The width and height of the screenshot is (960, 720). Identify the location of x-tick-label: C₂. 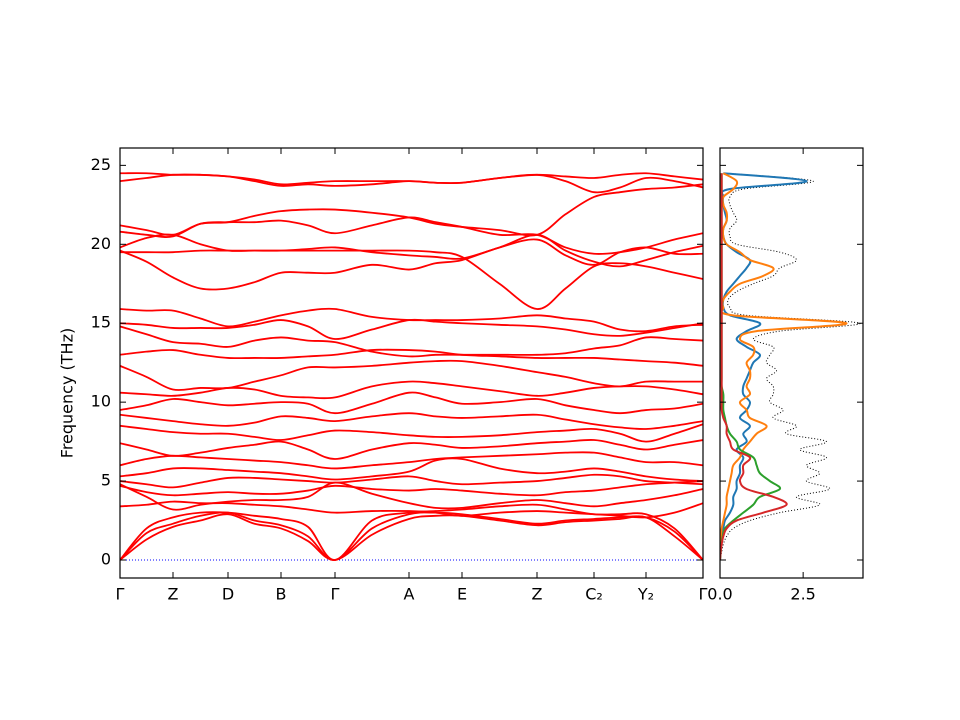
(594, 594).